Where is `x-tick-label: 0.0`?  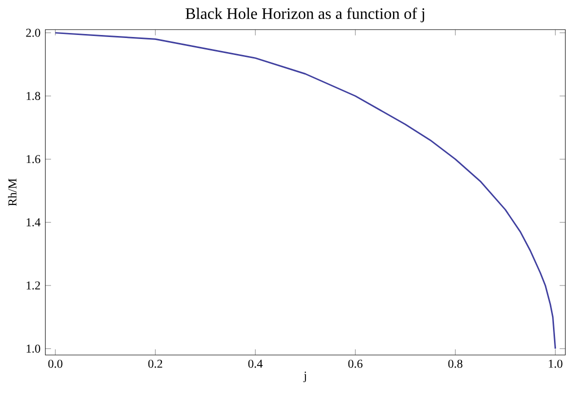
x-tick-label: 0.0 is located at coordinates (55, 364).